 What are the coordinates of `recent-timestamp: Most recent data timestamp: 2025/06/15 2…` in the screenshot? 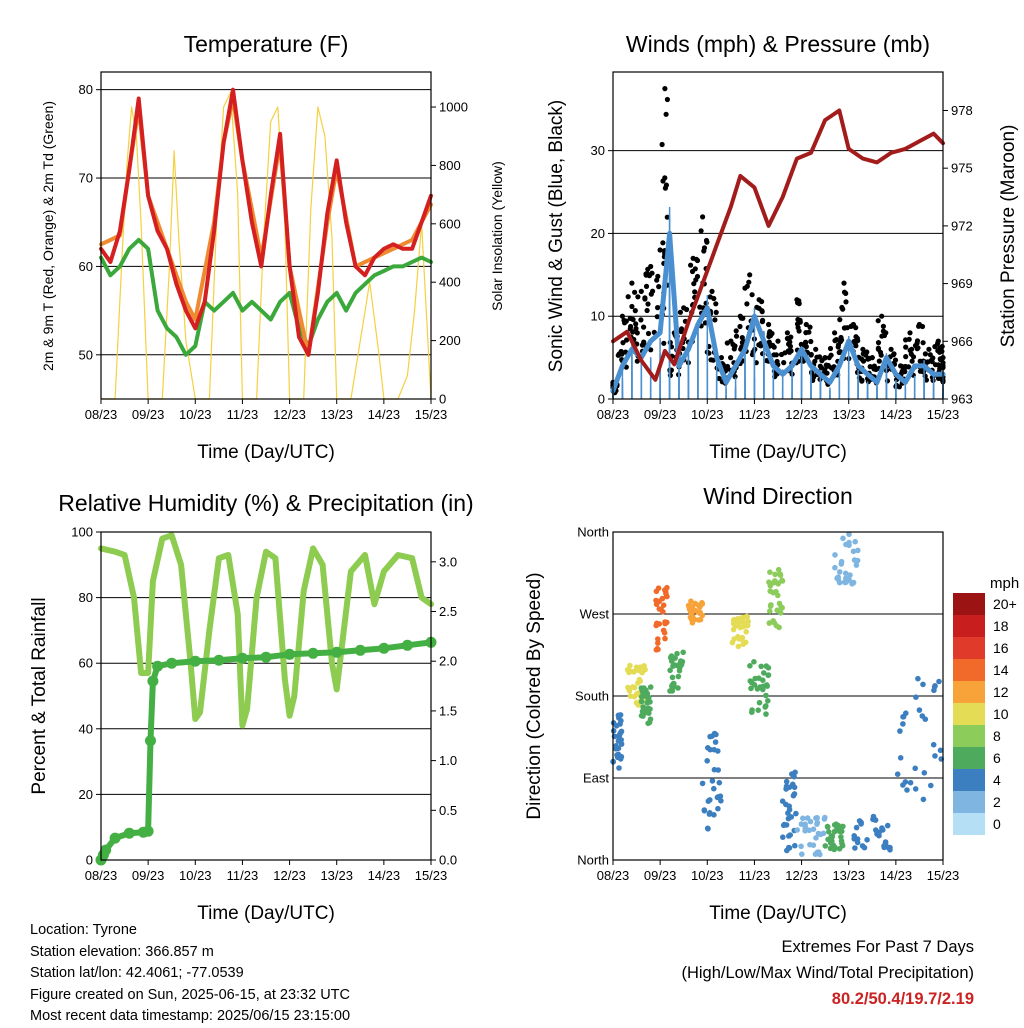 It's located at (190, 1016).